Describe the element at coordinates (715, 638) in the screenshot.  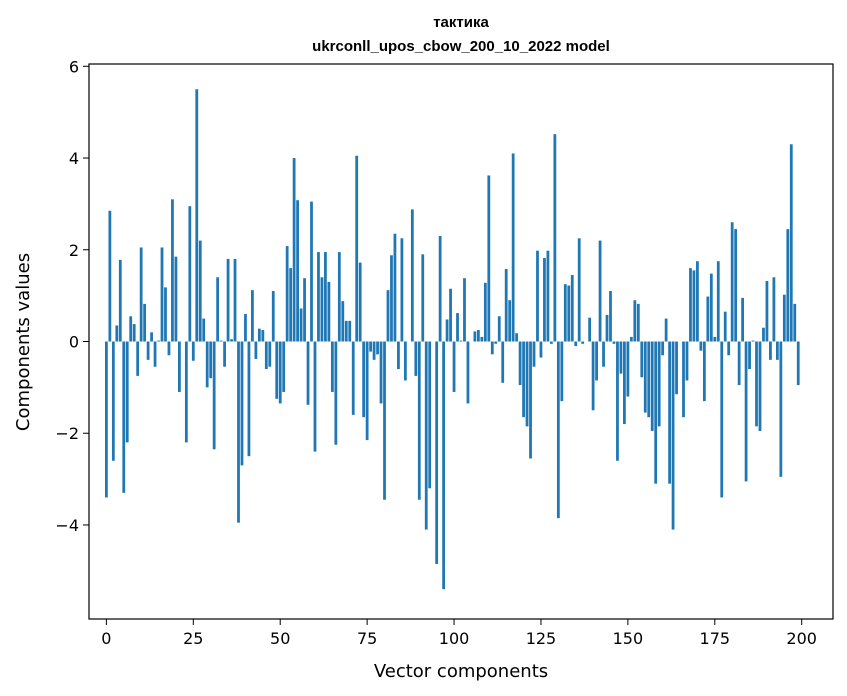
I see `x-tick-label: 175` at that location.